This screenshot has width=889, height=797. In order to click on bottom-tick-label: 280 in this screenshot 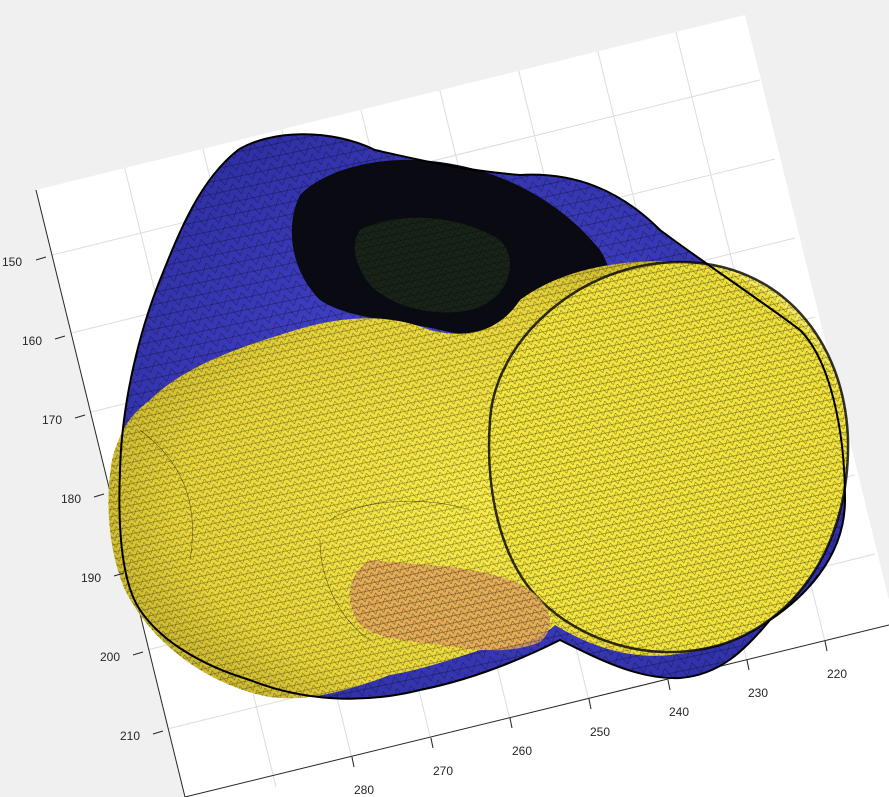, I will do `click(364, 790)`.